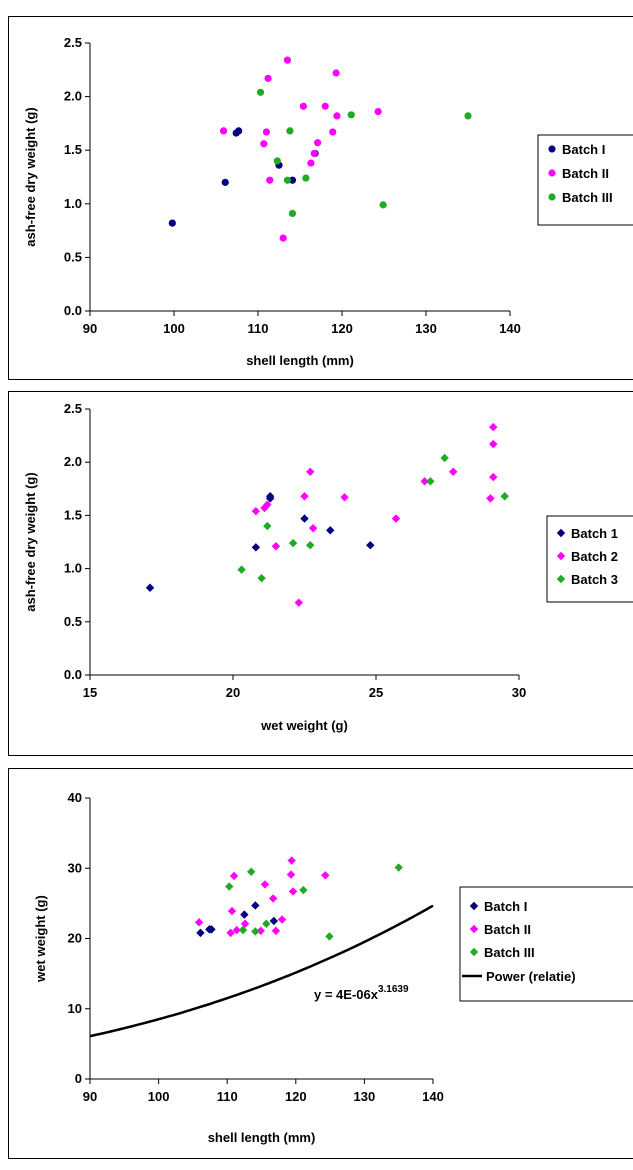 The height and width of the screenshot is (1170, 633). Describe the element at coordinates (433, 1096) in the screenshot. I see `x-tick-label: 140` at that location.